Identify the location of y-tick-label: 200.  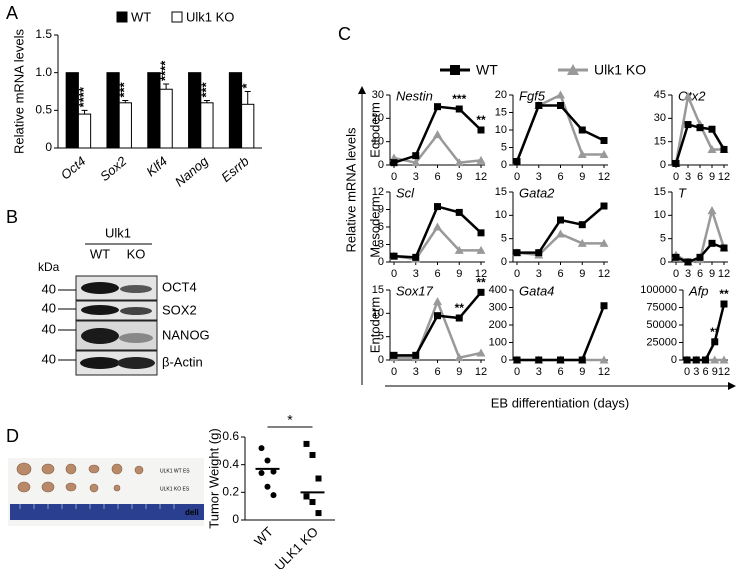
(498, 325).